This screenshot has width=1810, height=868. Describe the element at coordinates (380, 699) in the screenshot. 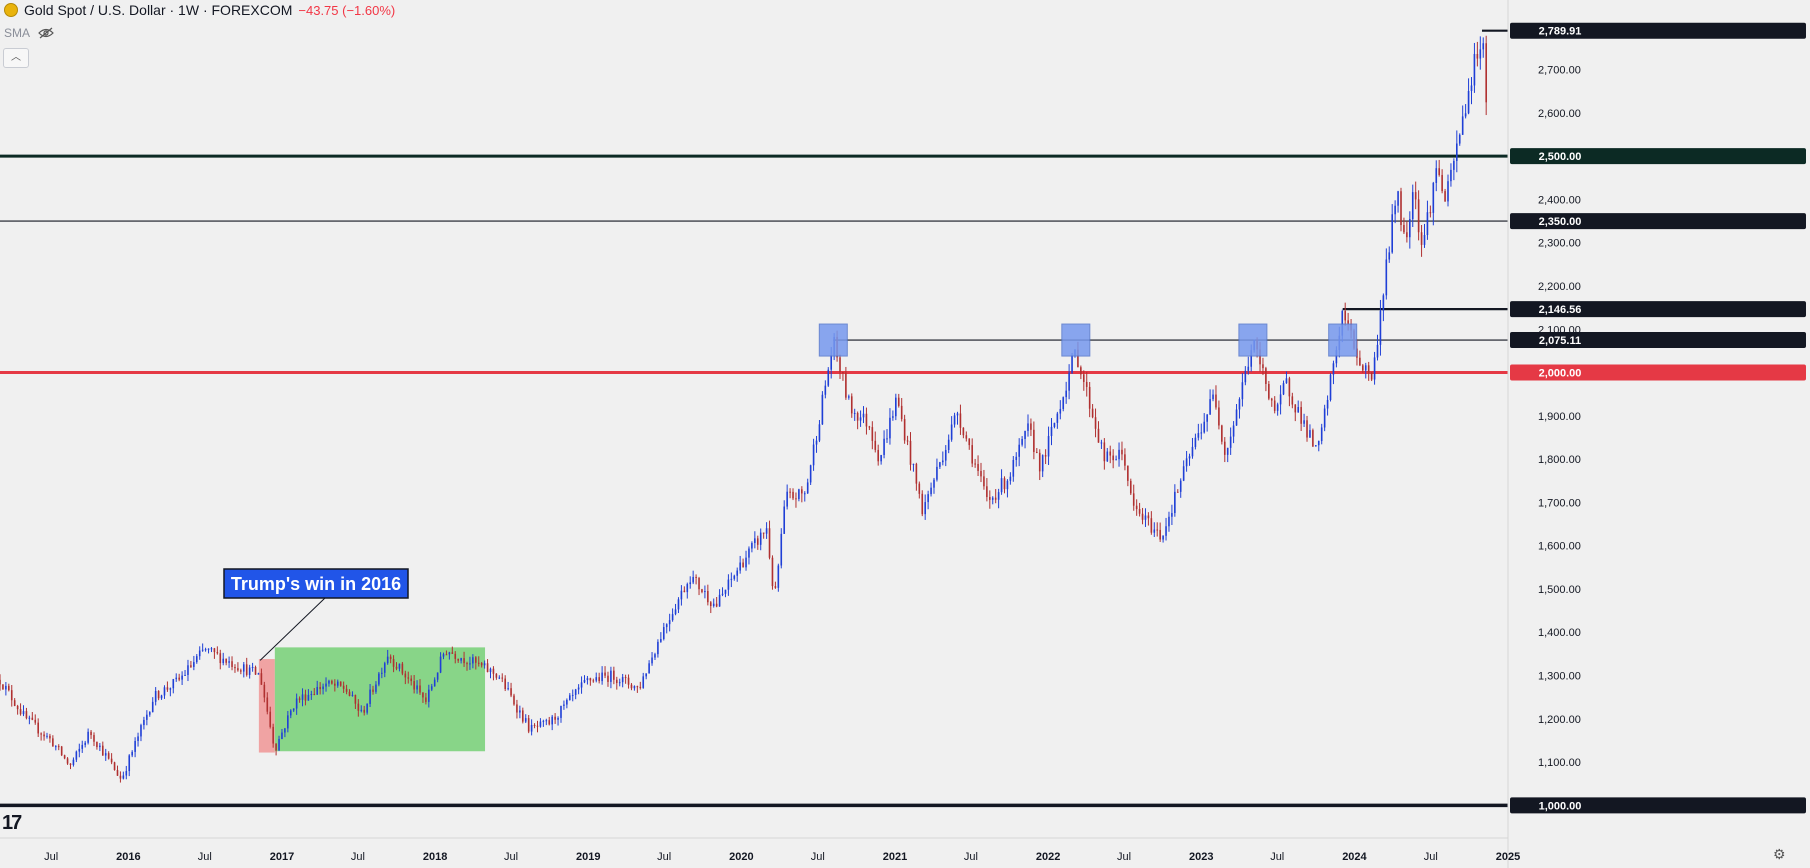

I see `consolidation-zone` at that location.